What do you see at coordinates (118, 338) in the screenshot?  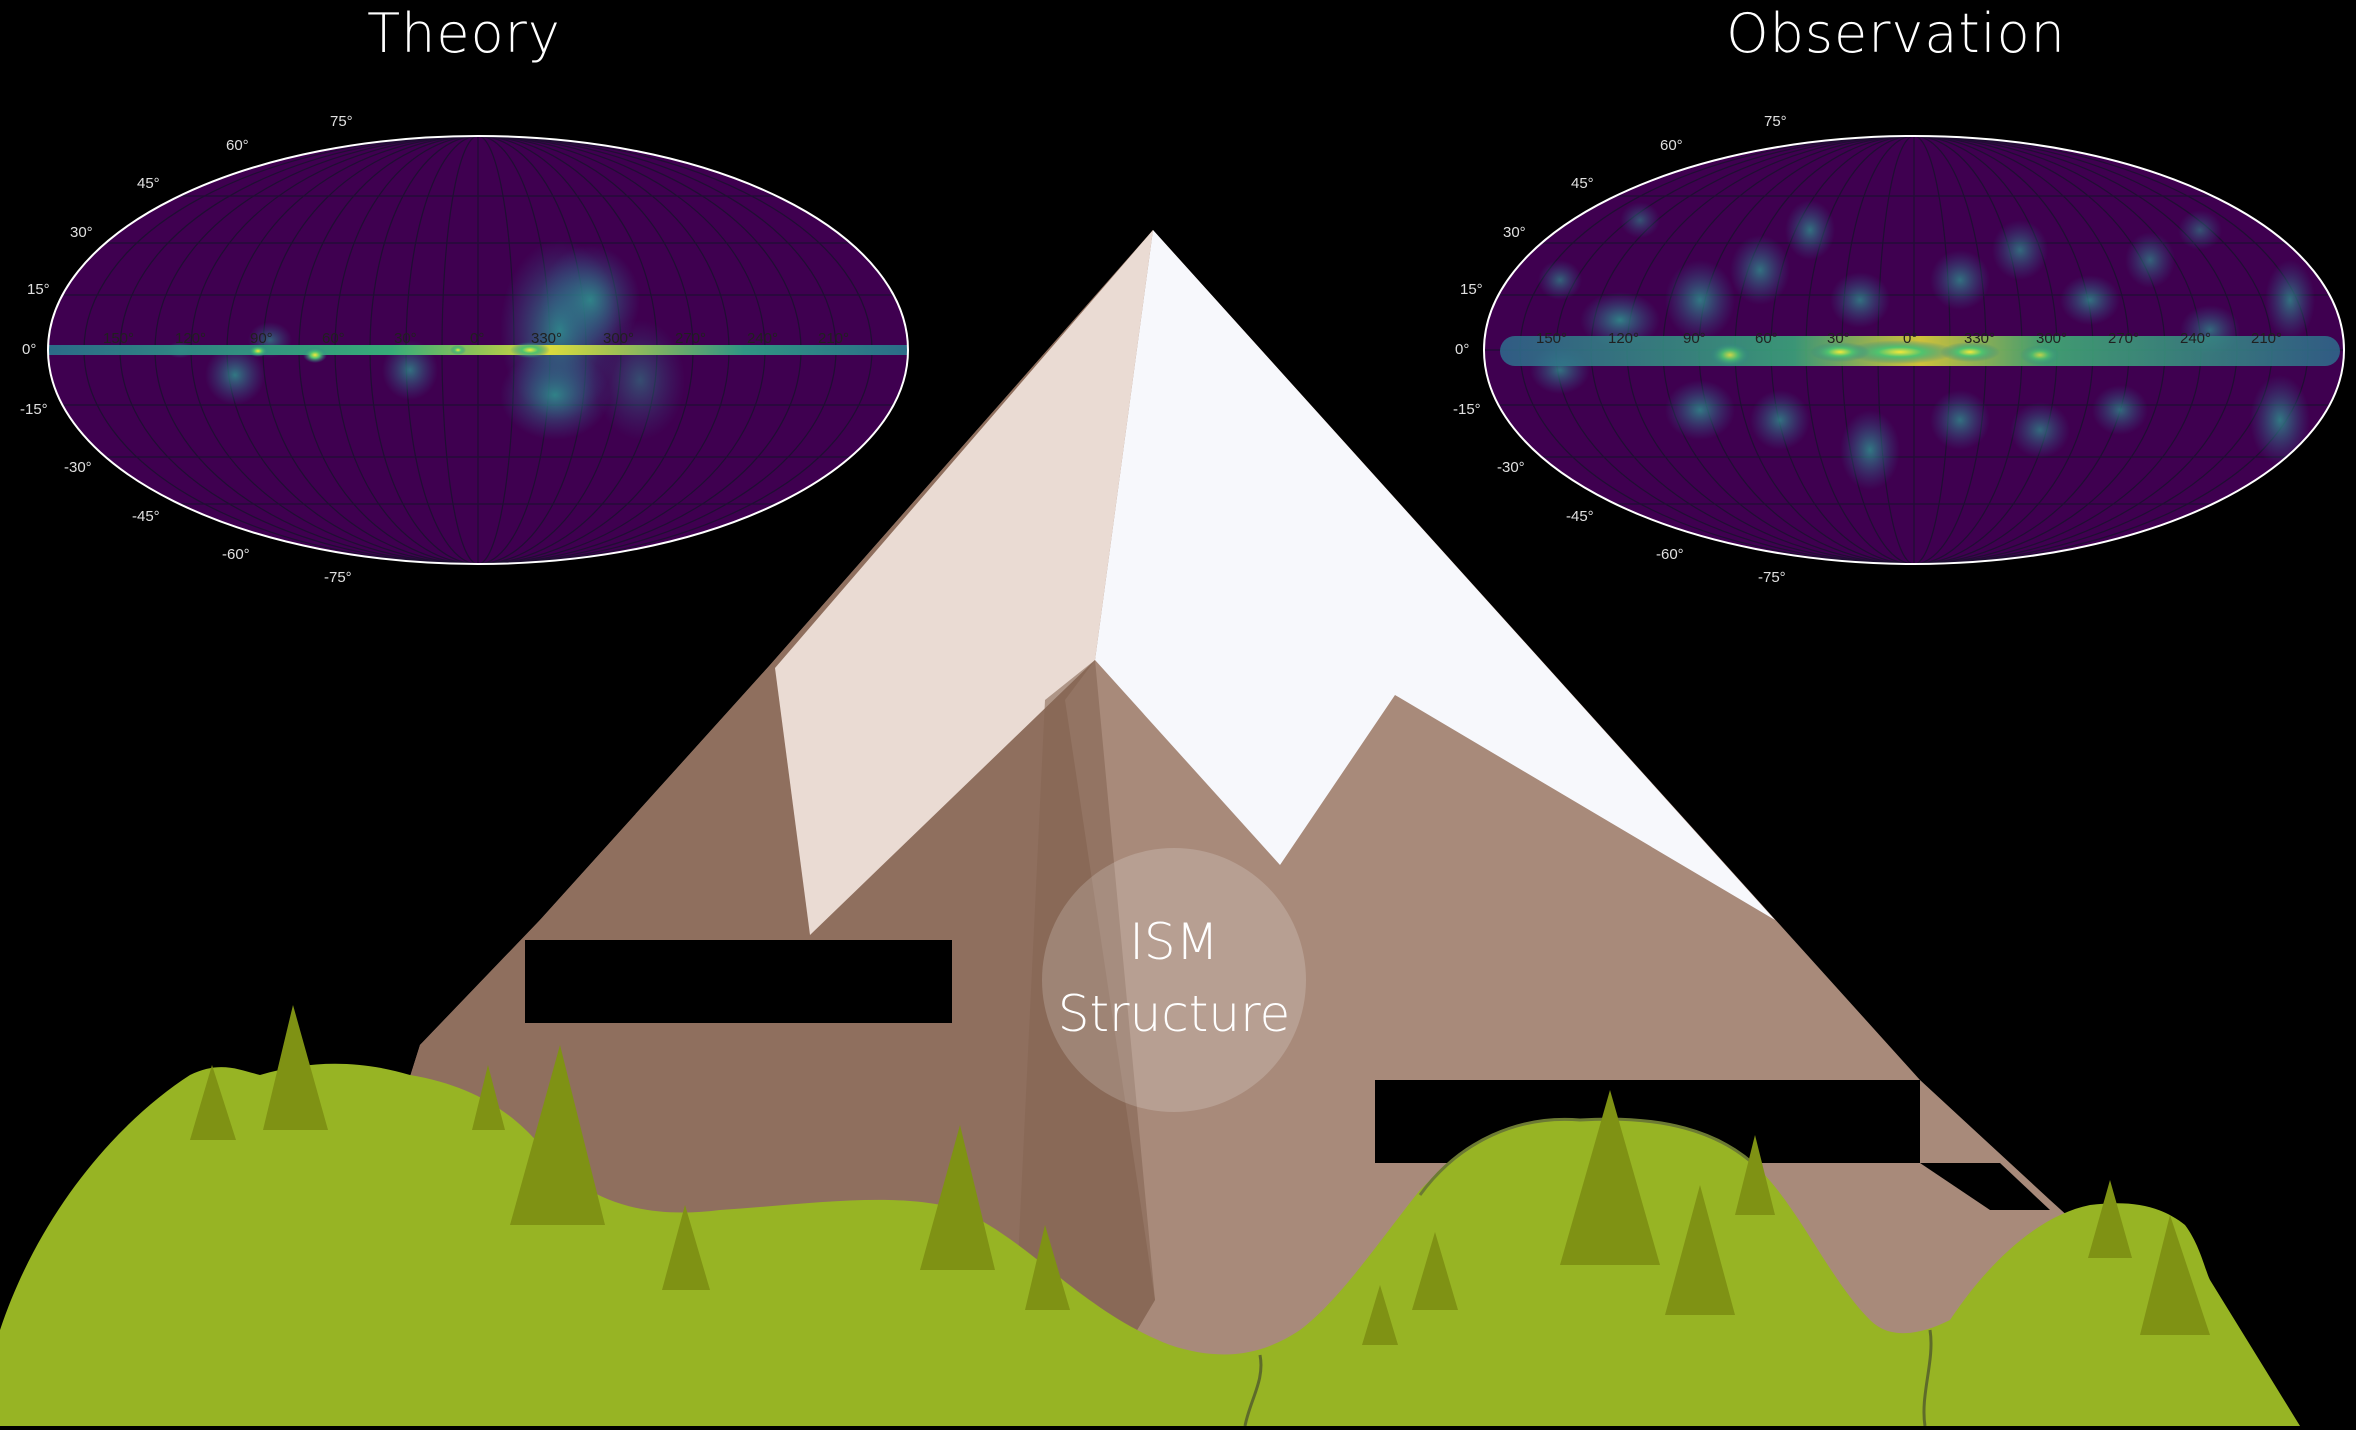 I see `theory-lon-150: 150°` at bounding box center [118, 338].